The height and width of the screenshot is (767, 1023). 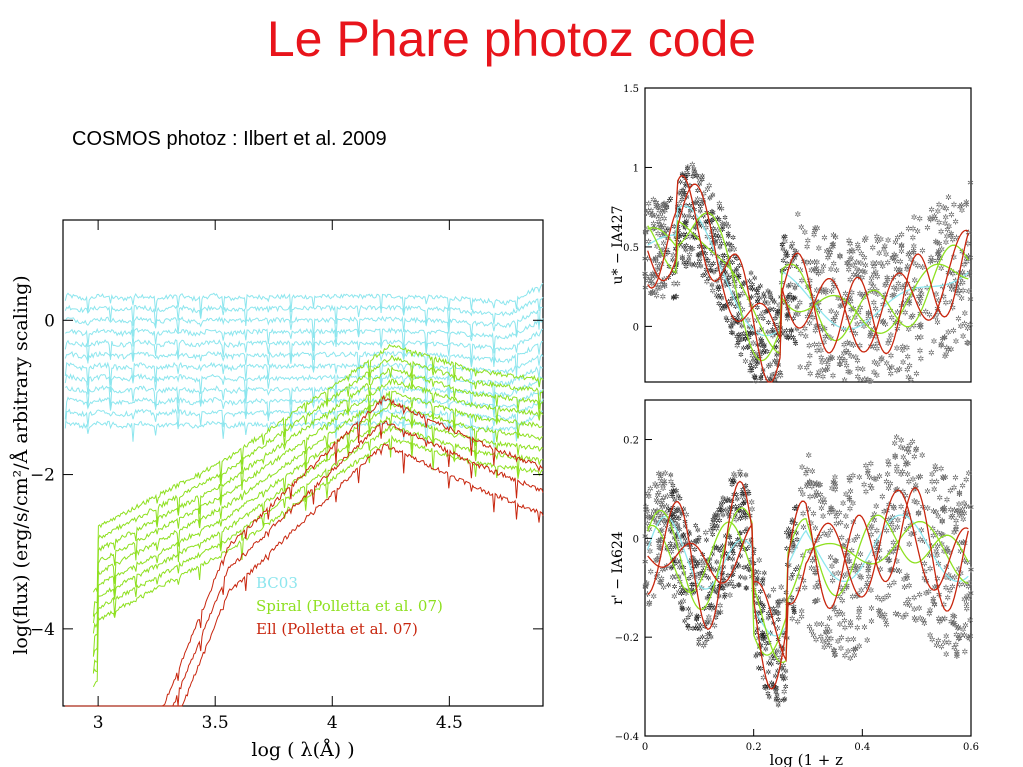 I want to click on sed-series-line, so click(x=318, y=561).